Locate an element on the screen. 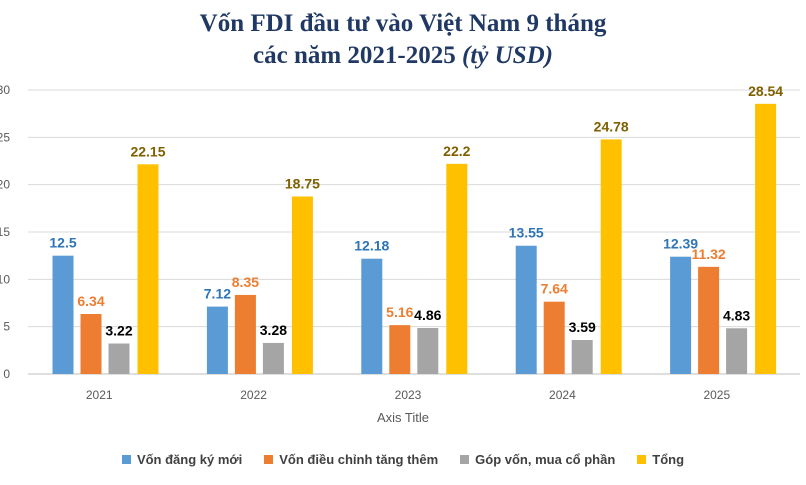 Image resolution: width=806 pixels, height=485 pixels. data-label: 4.86 is located at coordinates (427, 315).